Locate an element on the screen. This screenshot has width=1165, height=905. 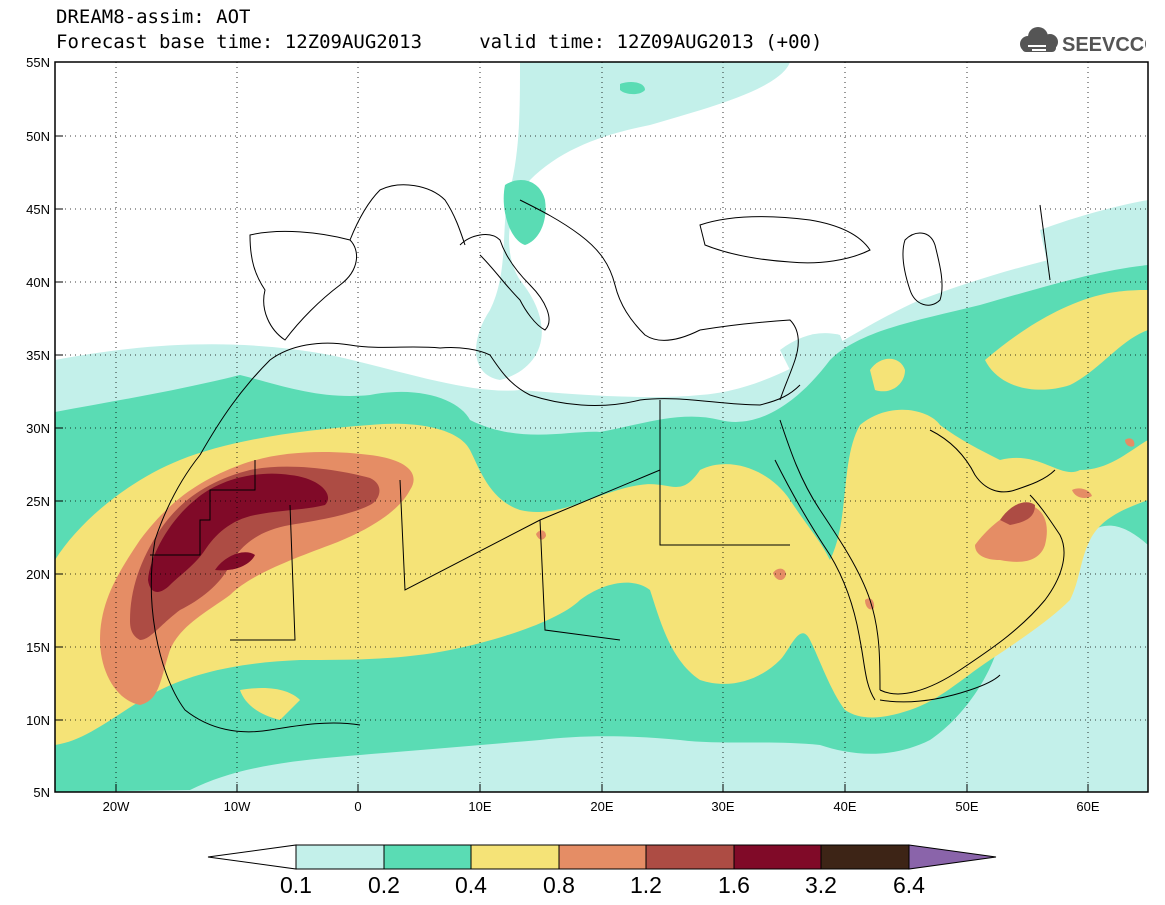
lat-label: 40N is located at coordinates (38, 282).